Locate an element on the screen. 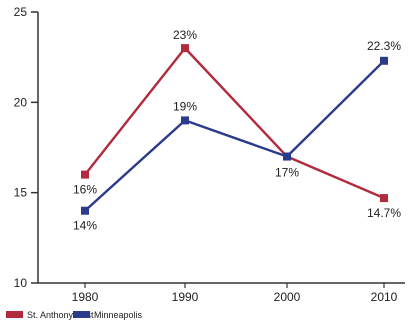 This screenshot has width=409, height=323. legend-label: Minneapolis is located at coordinates (118, 315).